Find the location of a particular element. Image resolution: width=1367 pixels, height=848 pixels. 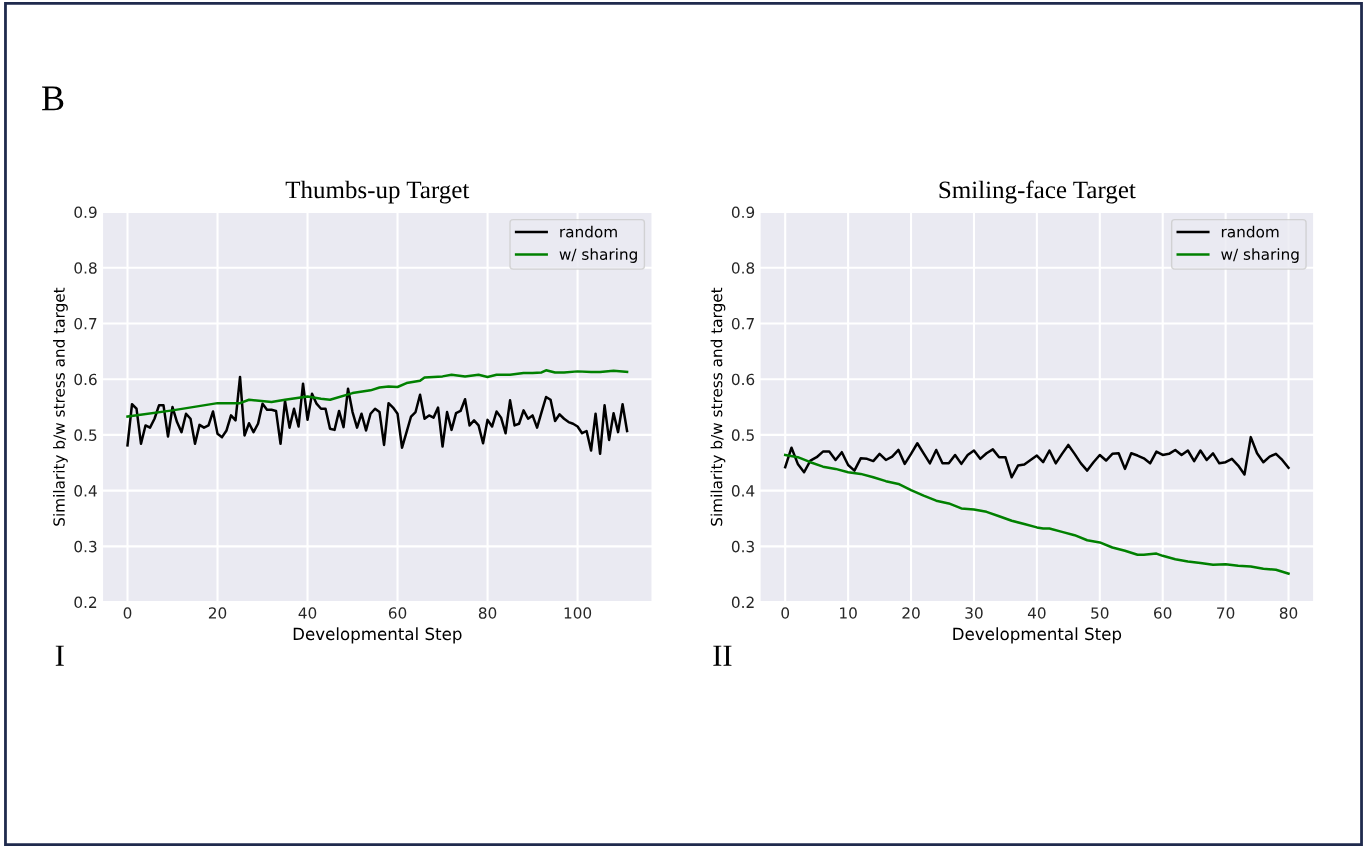

text: I is located at coordinates (59, 655).